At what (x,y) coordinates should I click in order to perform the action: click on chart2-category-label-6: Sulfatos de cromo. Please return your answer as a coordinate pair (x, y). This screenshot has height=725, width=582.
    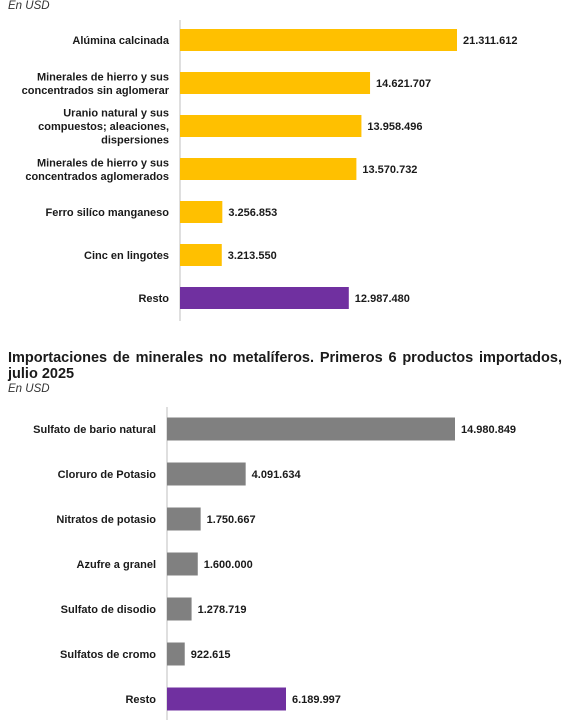
    Looking at the image, I should click on (108, 655).